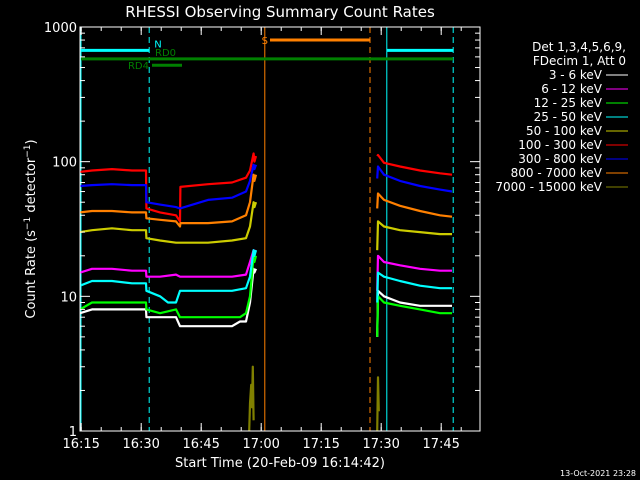 The width and height of the screenshot is (640, 480). I want to click on chart-title: RHESSI Observing Summary Count Rates, so click(280, 12).